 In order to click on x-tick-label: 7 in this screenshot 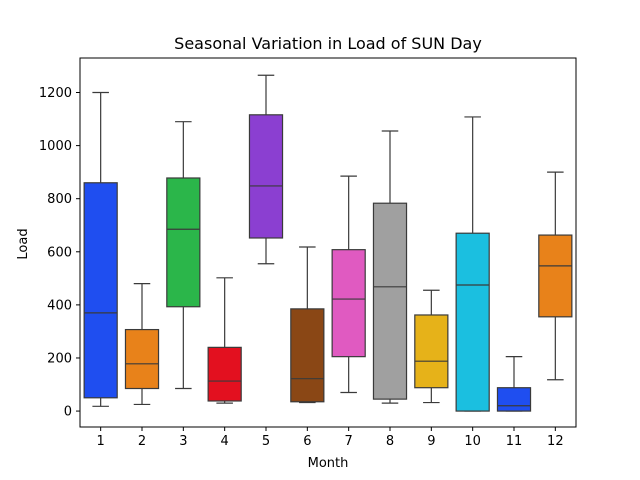, I will do `click(349, 441)`.